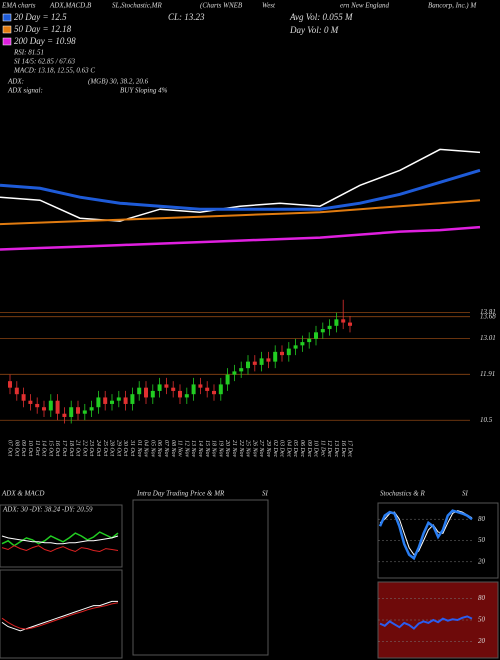 Image resolution: width=500 pixels, height=660 pixels. I want to click on panel-title: Intra Day Trading Price & MR, so click(180, 494).